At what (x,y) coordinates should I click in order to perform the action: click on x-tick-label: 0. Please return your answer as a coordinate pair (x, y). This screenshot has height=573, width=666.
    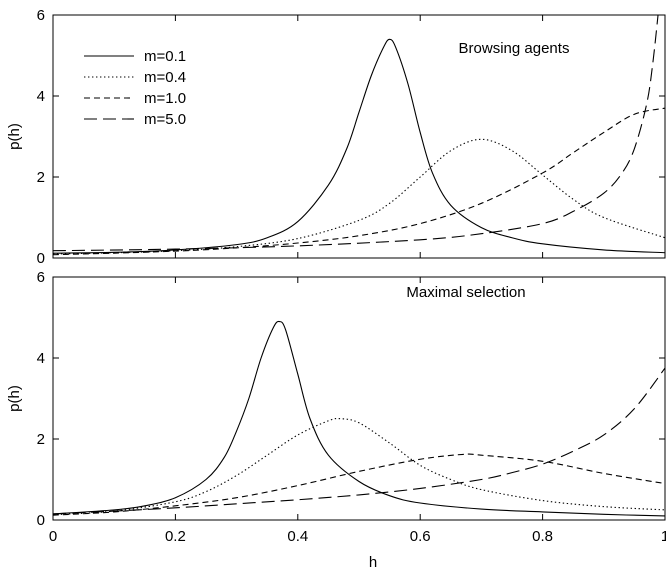
    Looking at the image, I should click on (53, 536).